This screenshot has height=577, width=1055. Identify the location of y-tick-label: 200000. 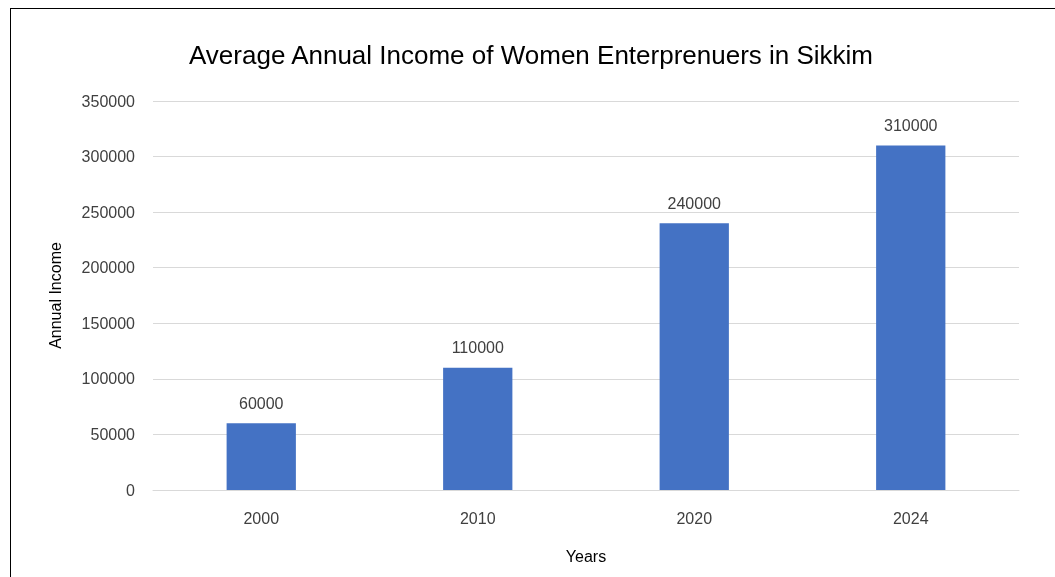
(108, 268).